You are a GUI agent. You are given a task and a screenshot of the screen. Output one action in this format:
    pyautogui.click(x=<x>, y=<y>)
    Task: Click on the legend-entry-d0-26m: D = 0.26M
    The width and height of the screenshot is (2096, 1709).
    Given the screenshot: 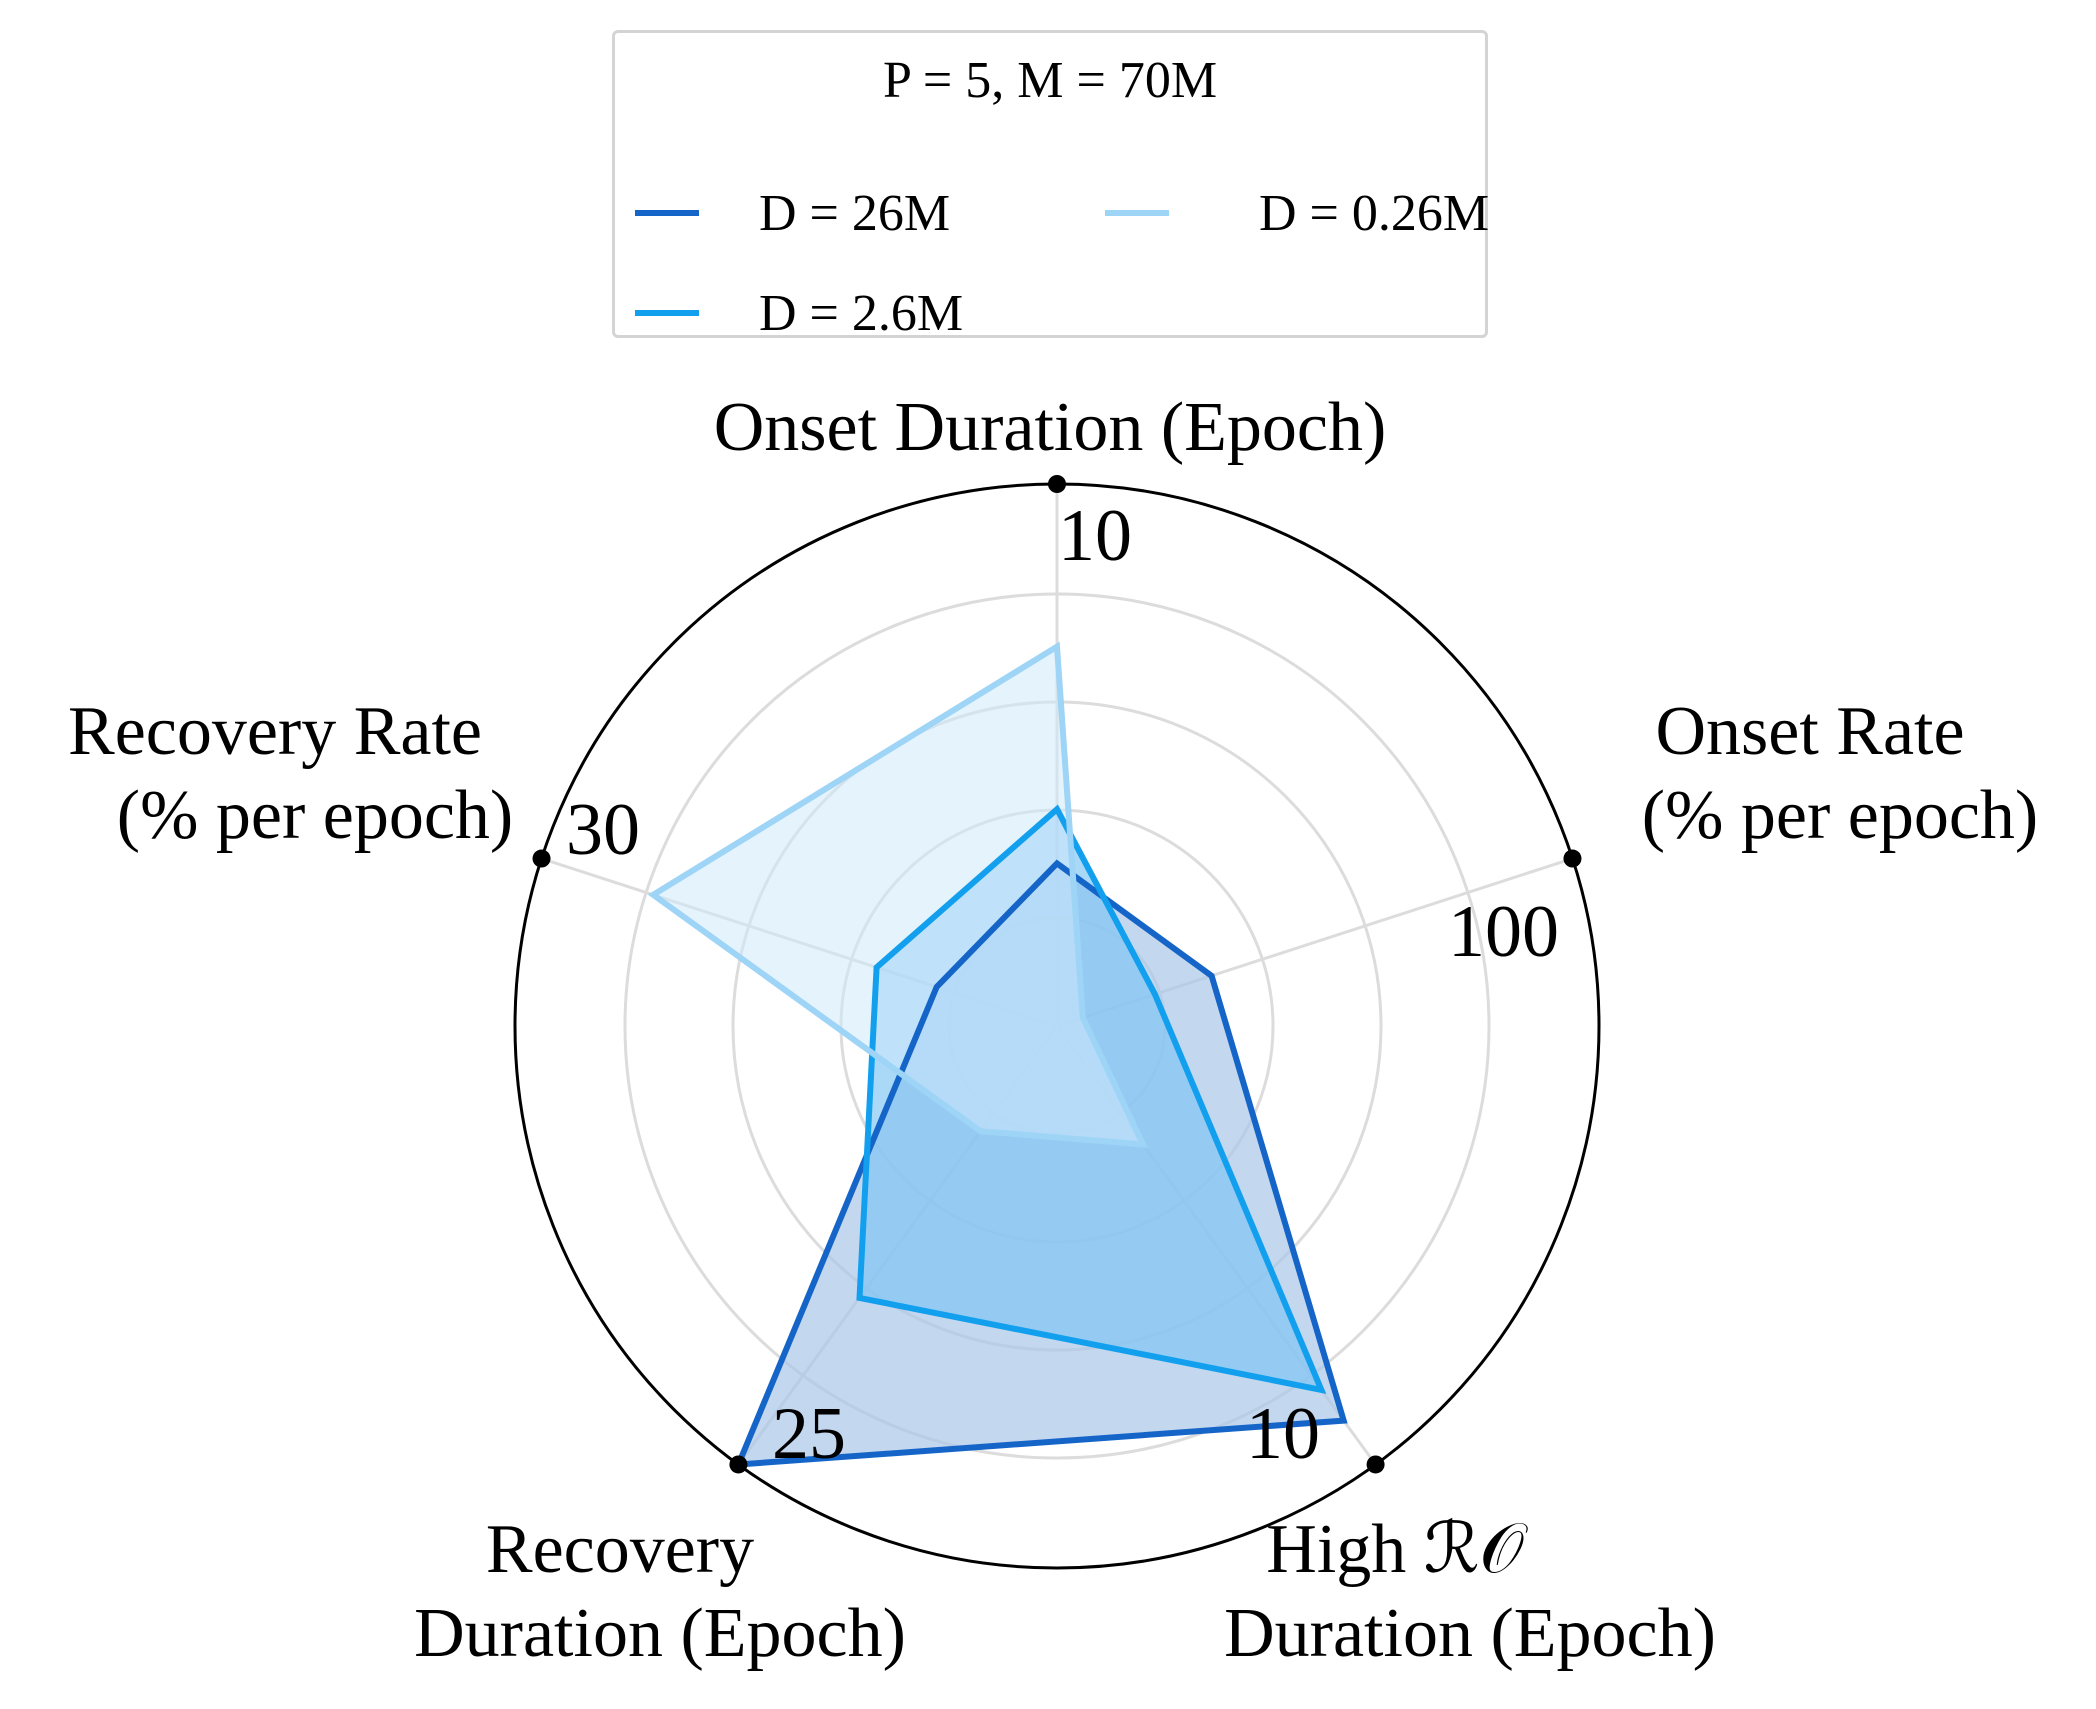 What is the action you would take?
    pyautogui.click(x=1297, y=213)
    